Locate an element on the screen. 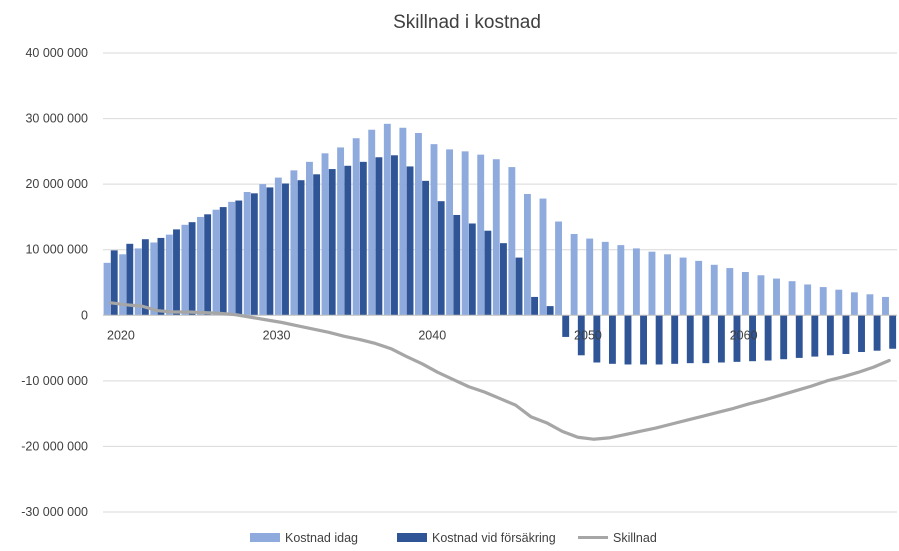  legend-item: Kostnad vid försäkring is located at coordinates (476, 538).